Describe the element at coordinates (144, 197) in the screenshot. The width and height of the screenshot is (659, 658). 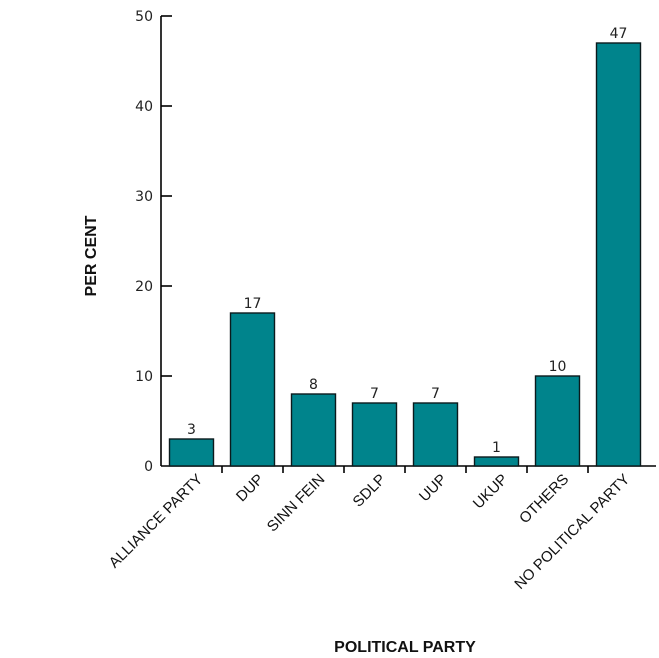
I see `y-tick-label: 30` at that location.